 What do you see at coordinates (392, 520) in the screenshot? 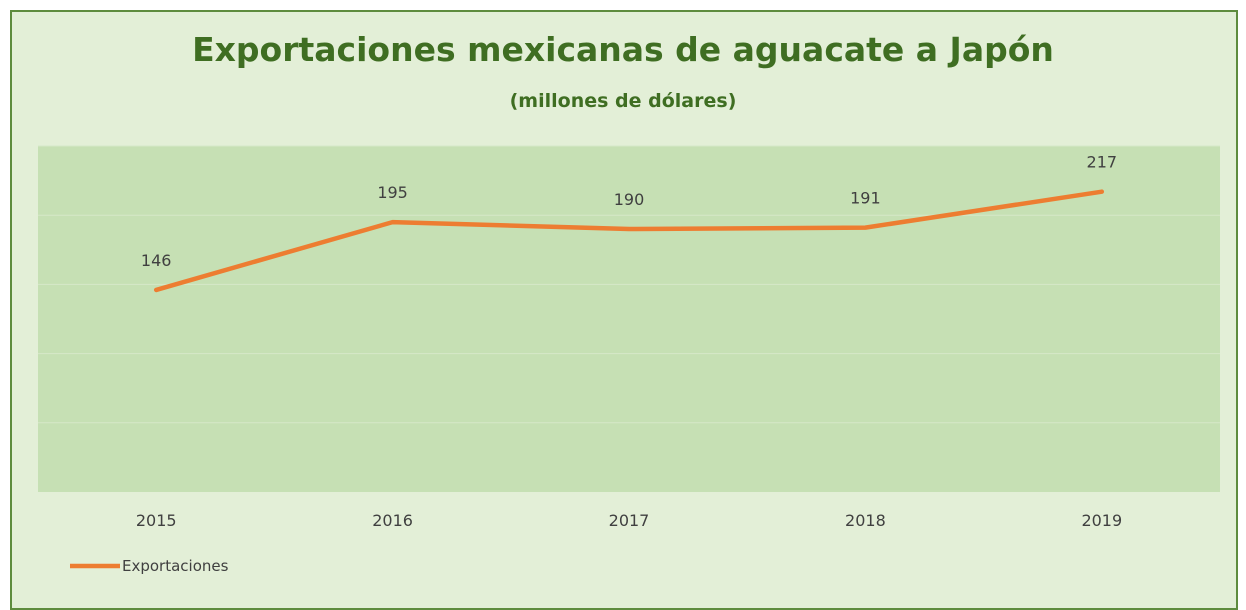
I see `x-tick-label: 2016` at bounding box center [392, 520].